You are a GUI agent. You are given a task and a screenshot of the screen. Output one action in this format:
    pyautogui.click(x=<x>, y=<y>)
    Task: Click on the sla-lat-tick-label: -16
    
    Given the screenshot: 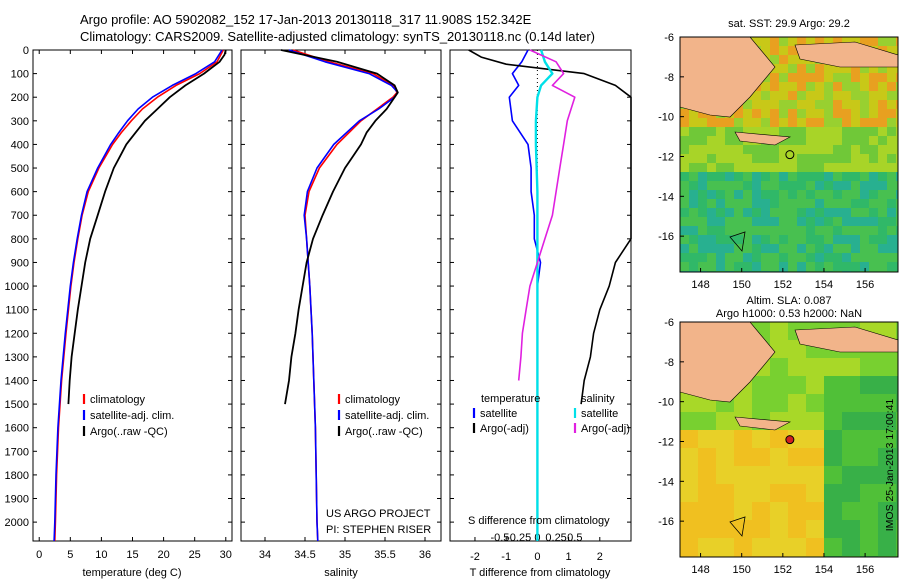 What is the action you would take?
    pyautogui.click(x=666, y=522)
    